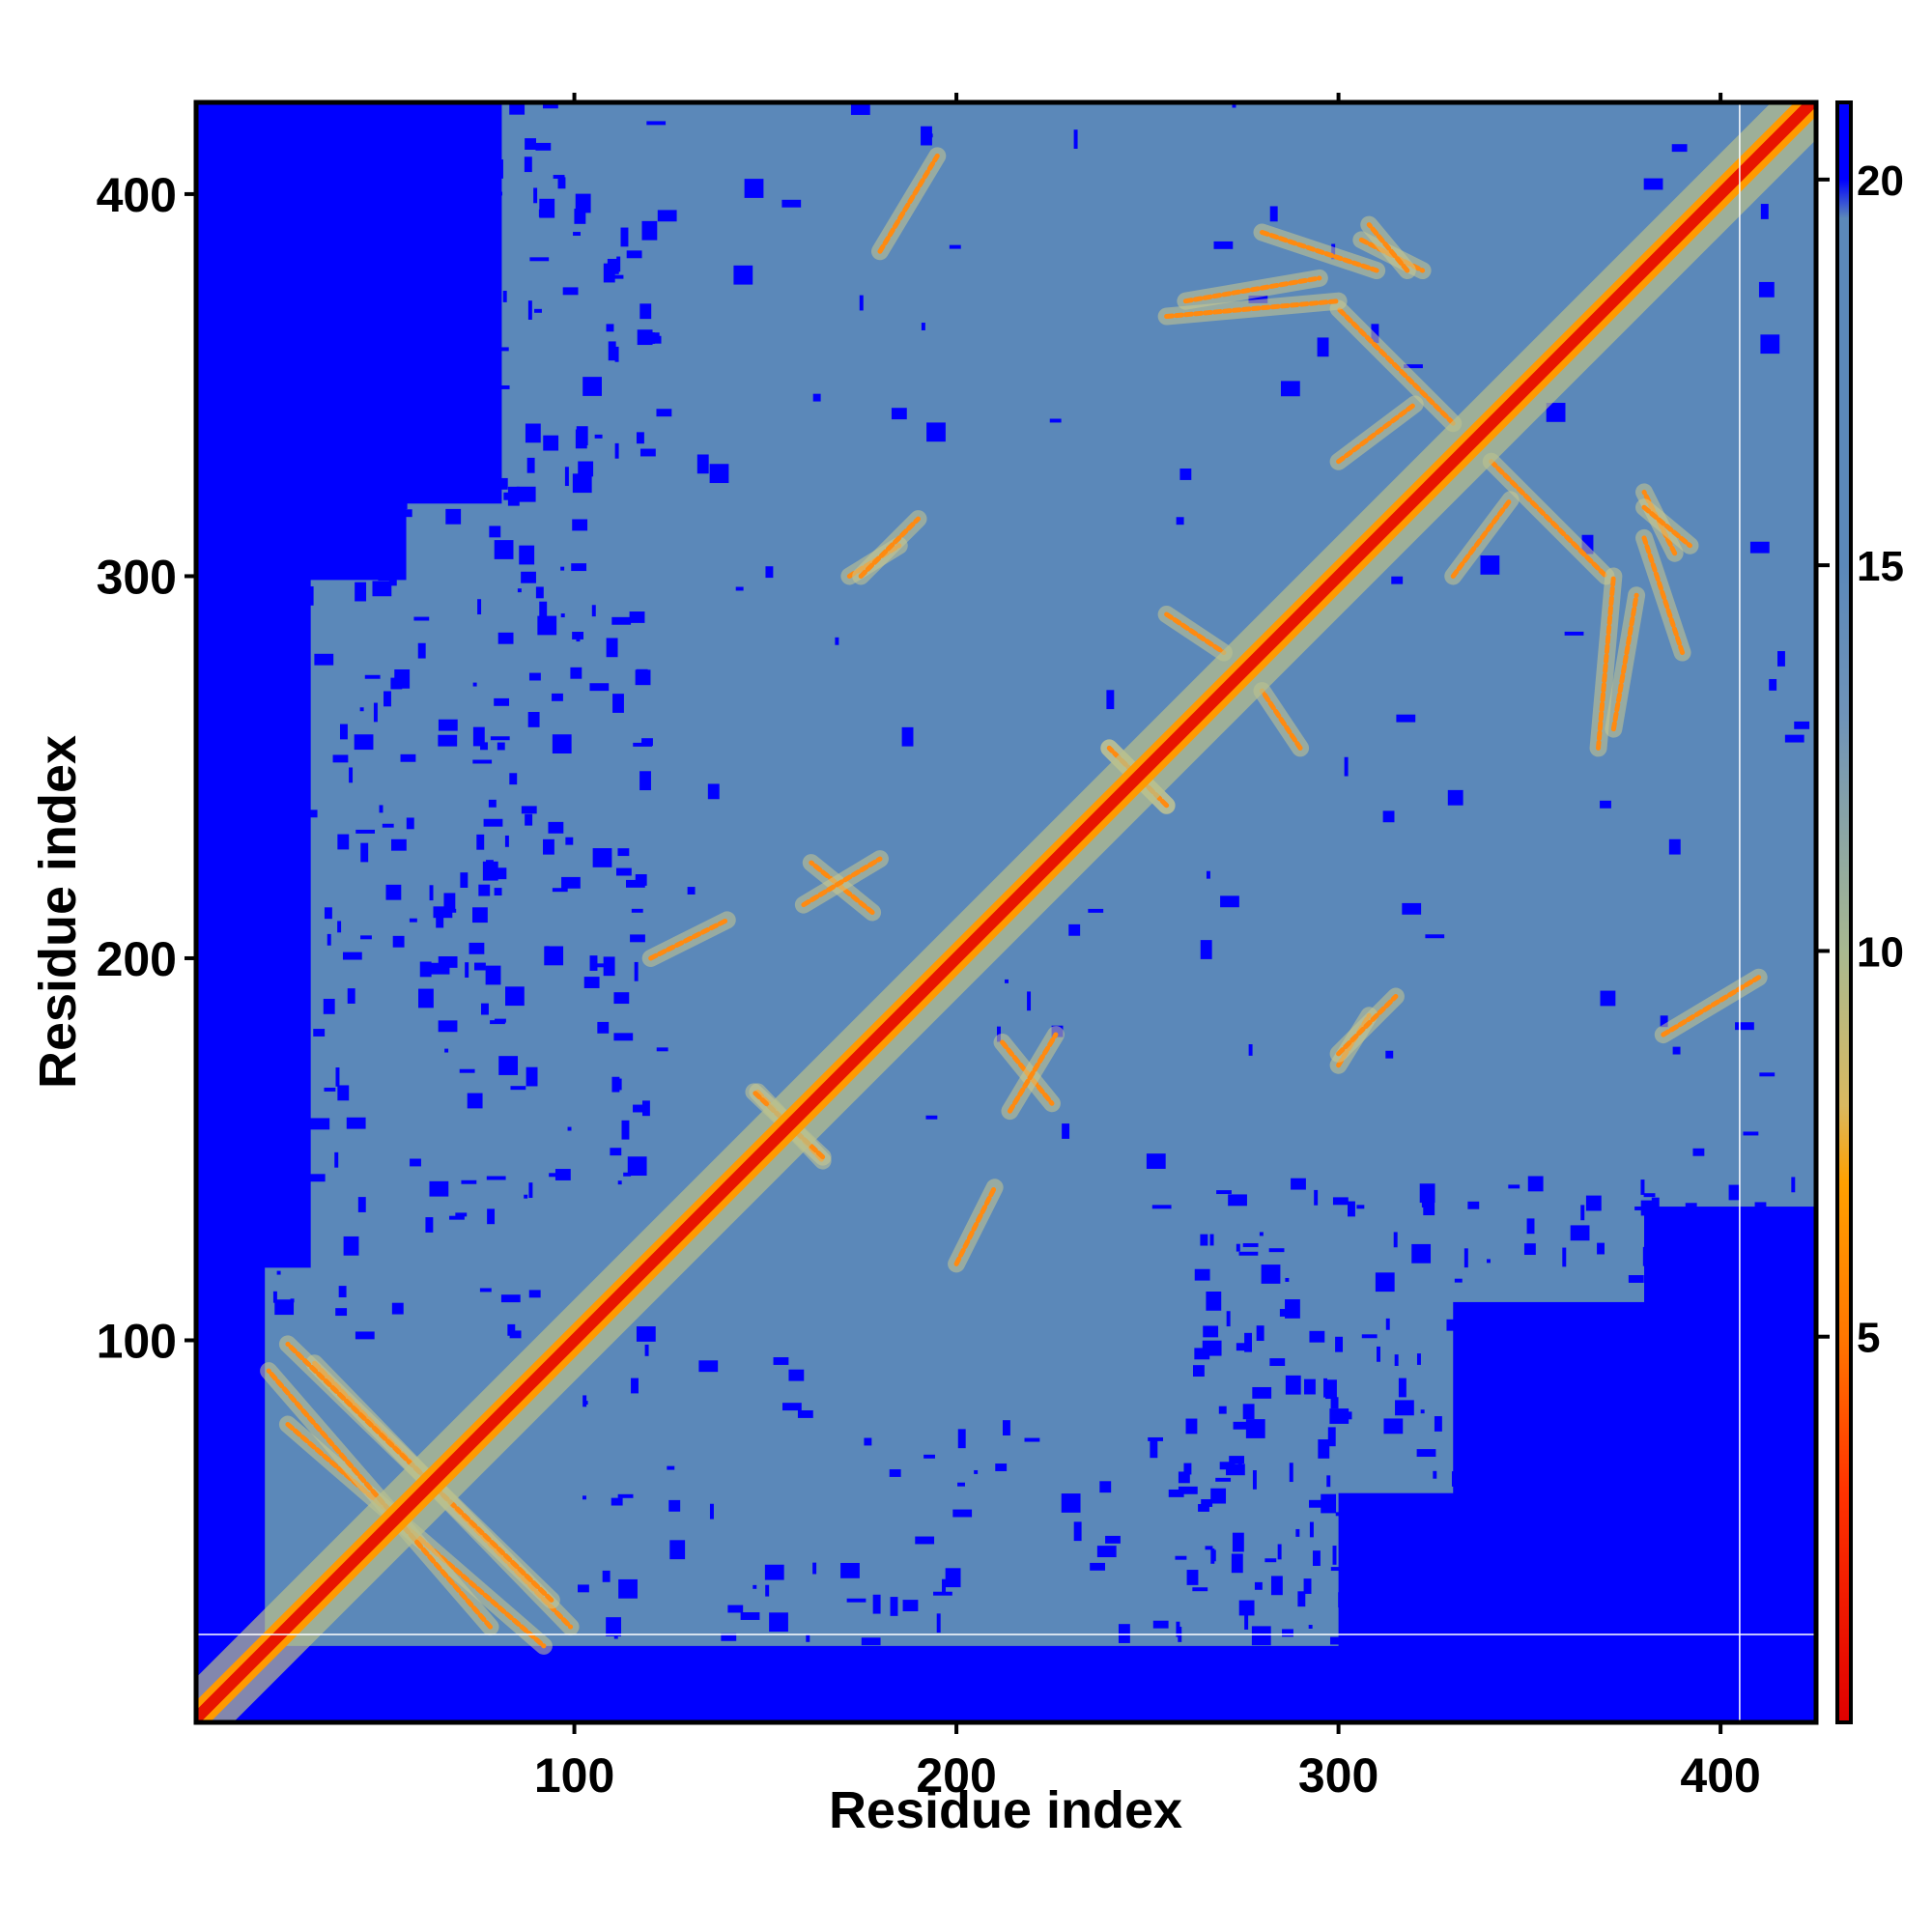 Image resolution: width=1932 pixels, height=1932 pixels. What do you see at coordinates (1860, 912) in the screenshot?
I see `colorbar: 5 10 15 20` at bounding box center [1860, 912].